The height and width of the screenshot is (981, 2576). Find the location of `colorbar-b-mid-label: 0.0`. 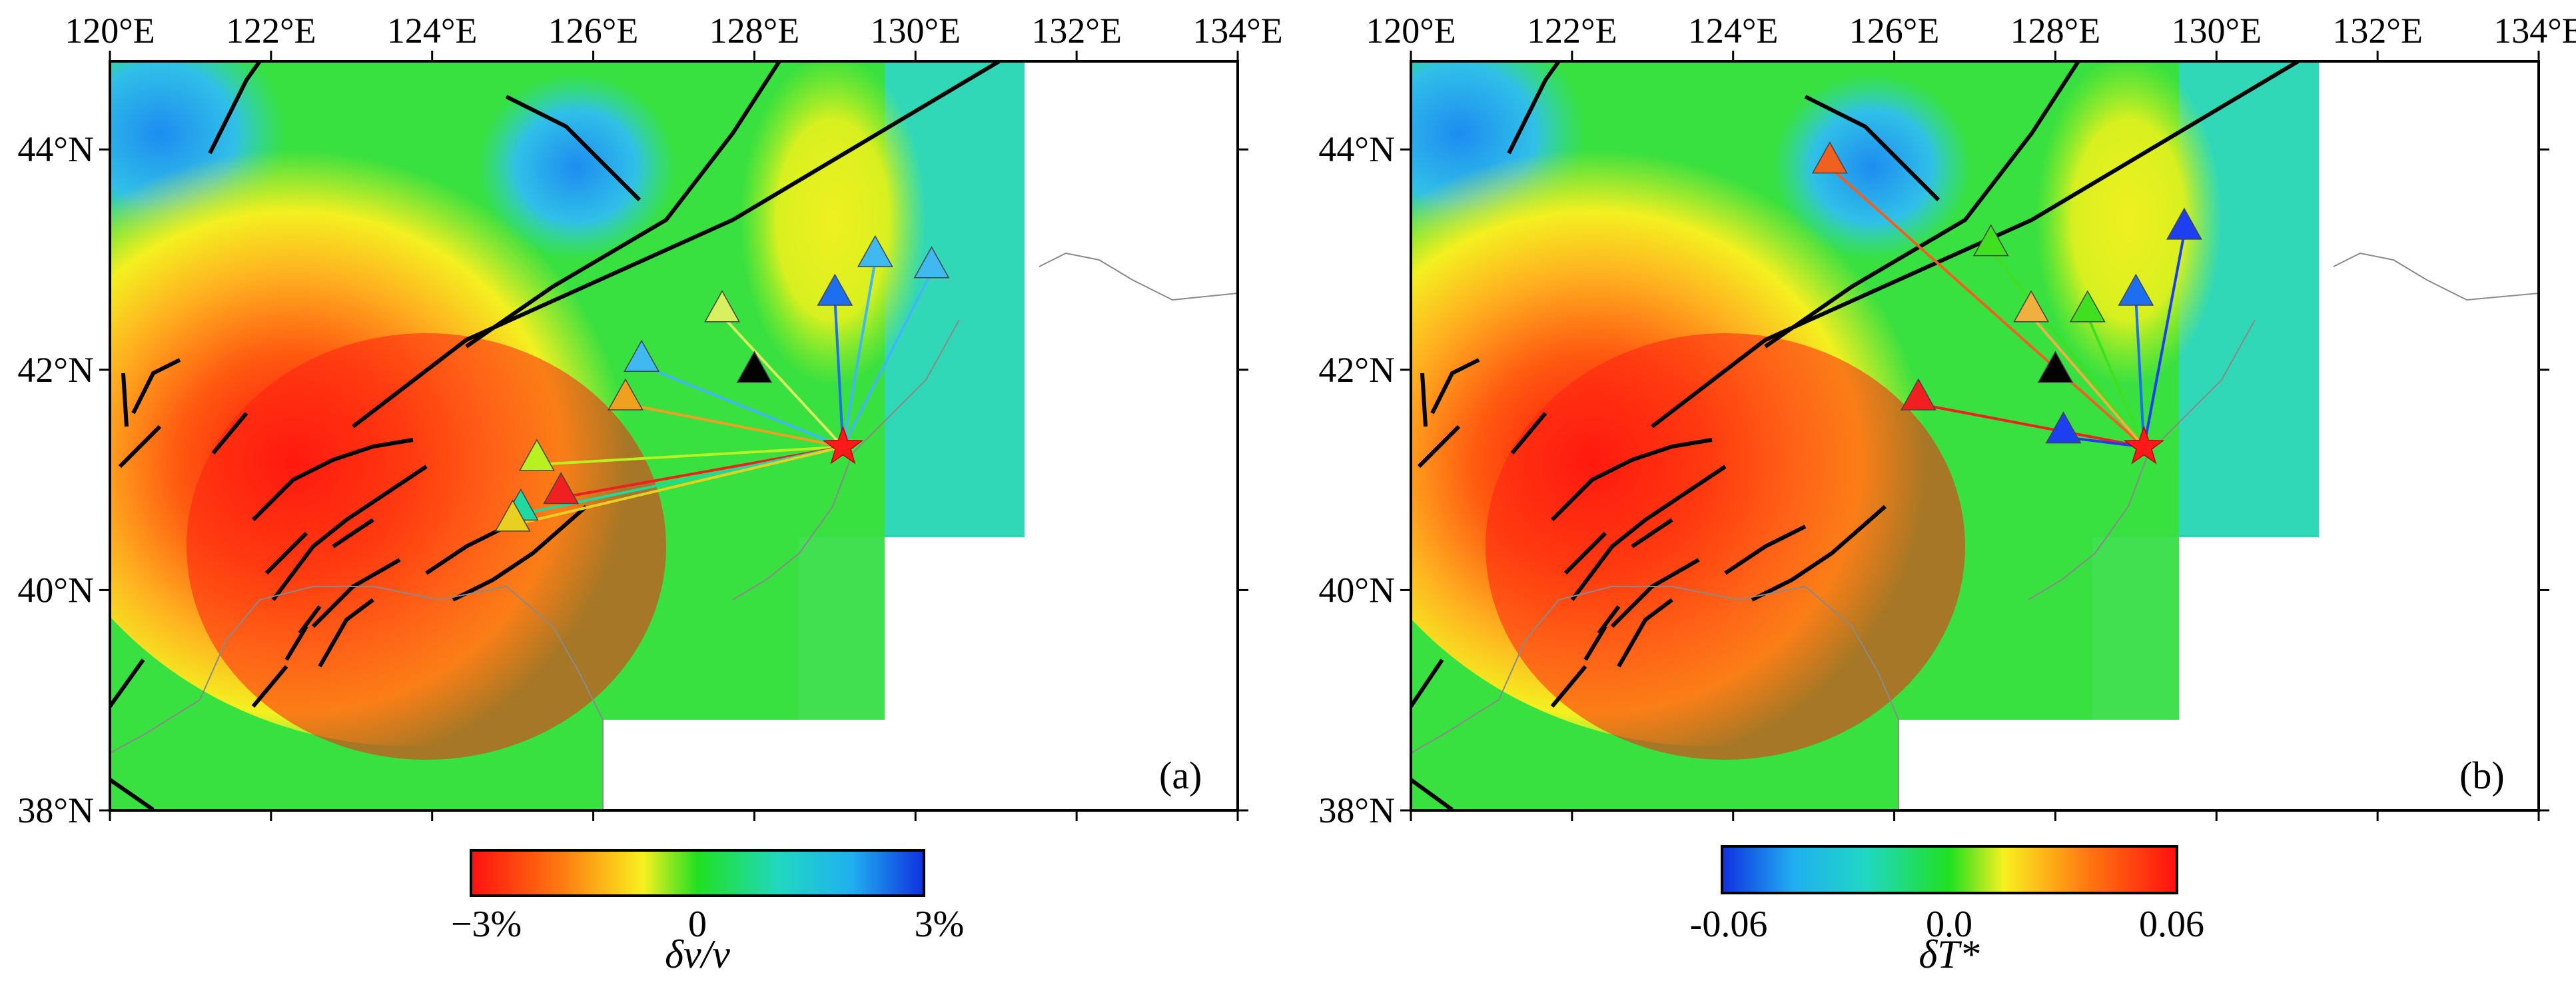

colorbar-b-mid-label: 0.0 is located at coordinates (1949, 924).